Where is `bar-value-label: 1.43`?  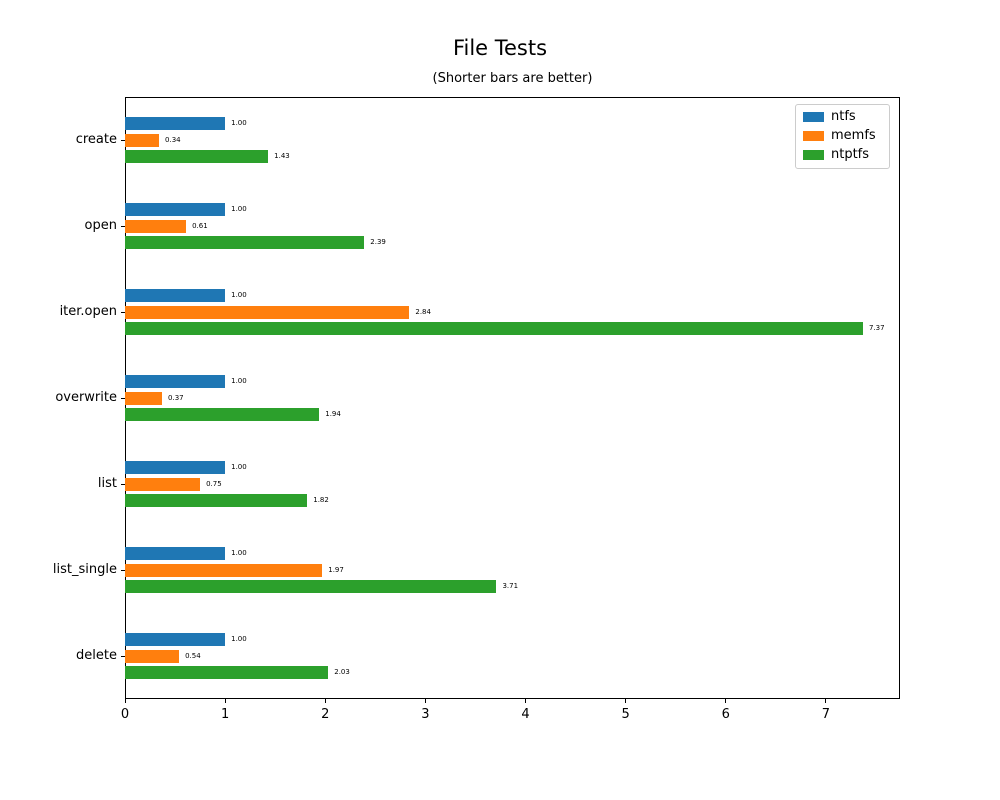 bar-value-label: 1.43 is located at coordinates (282, 156).